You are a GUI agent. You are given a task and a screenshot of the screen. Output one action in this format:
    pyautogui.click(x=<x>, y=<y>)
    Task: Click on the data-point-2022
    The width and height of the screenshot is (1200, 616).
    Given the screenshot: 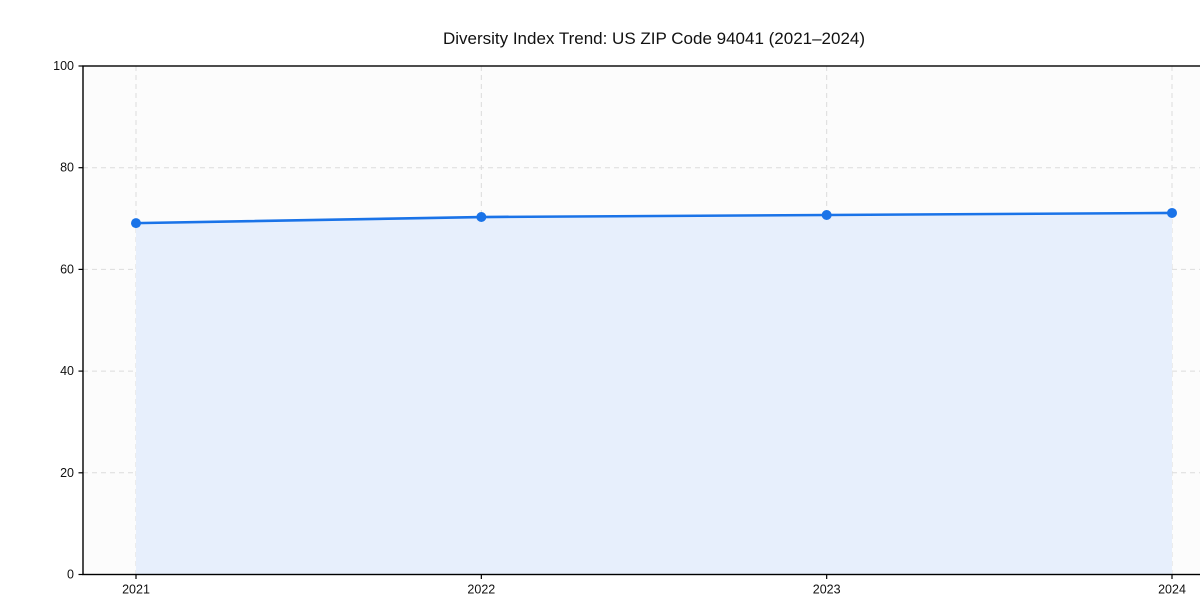 What is the action you would take?
    pyautogui.click(x=481, y=217)
    